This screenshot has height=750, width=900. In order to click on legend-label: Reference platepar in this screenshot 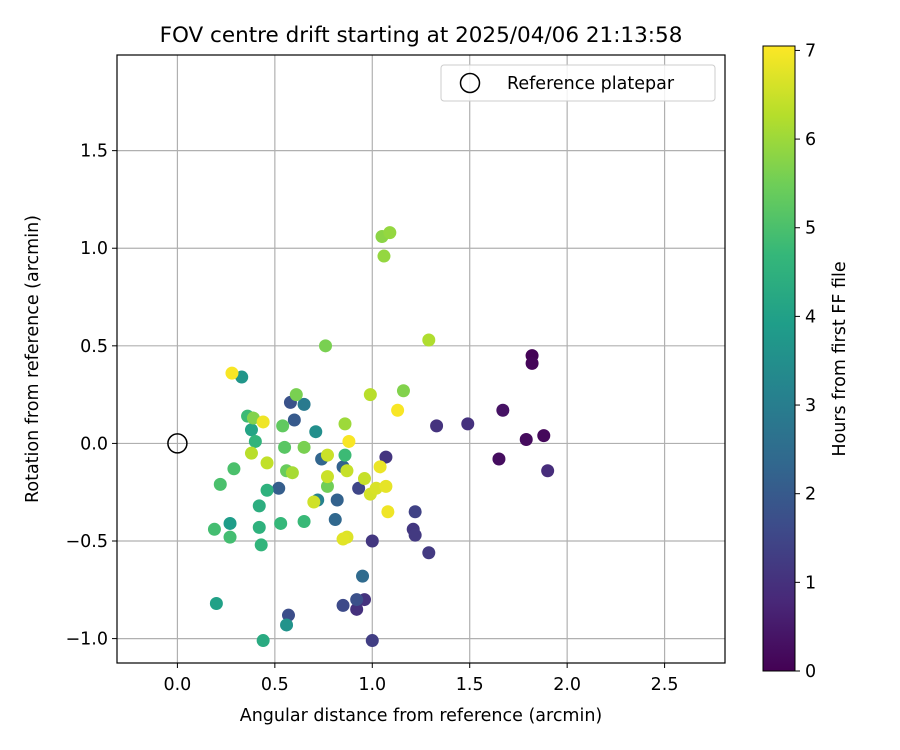, I will do `click(591, 84)`.